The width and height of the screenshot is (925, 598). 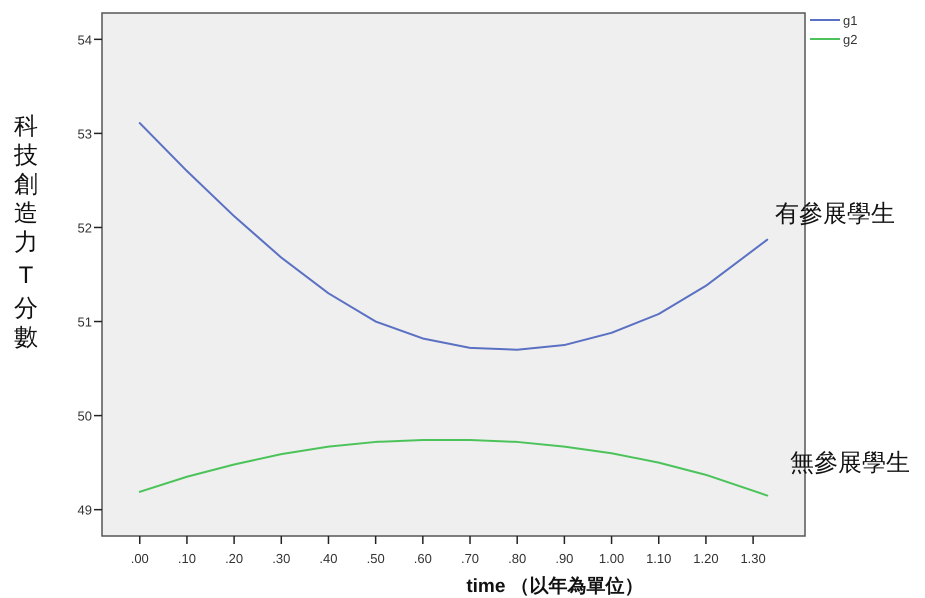 What do you see at coordinates (234, 558) in the screenshot?
I see `x-tick-label: .20` at bounding box center [234, 558].